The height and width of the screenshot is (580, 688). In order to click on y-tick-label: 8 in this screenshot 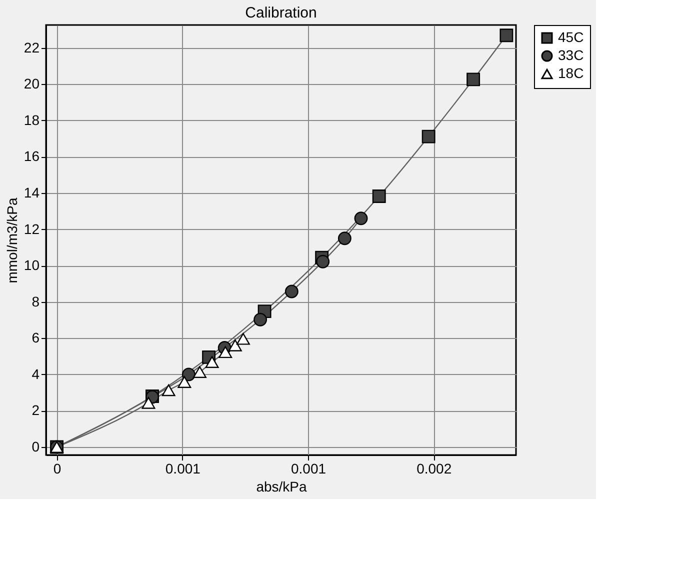, I will do `click(36, 301)`.